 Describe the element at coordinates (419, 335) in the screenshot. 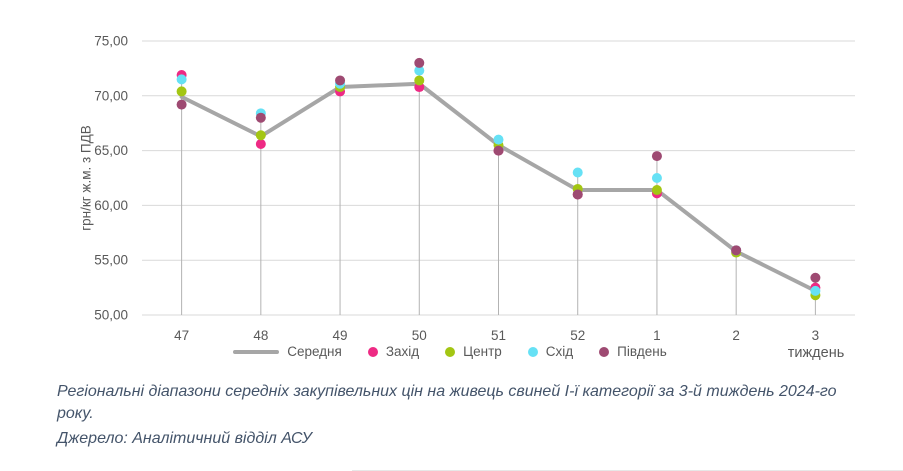

I see `x-tick-label: 50` at that location.